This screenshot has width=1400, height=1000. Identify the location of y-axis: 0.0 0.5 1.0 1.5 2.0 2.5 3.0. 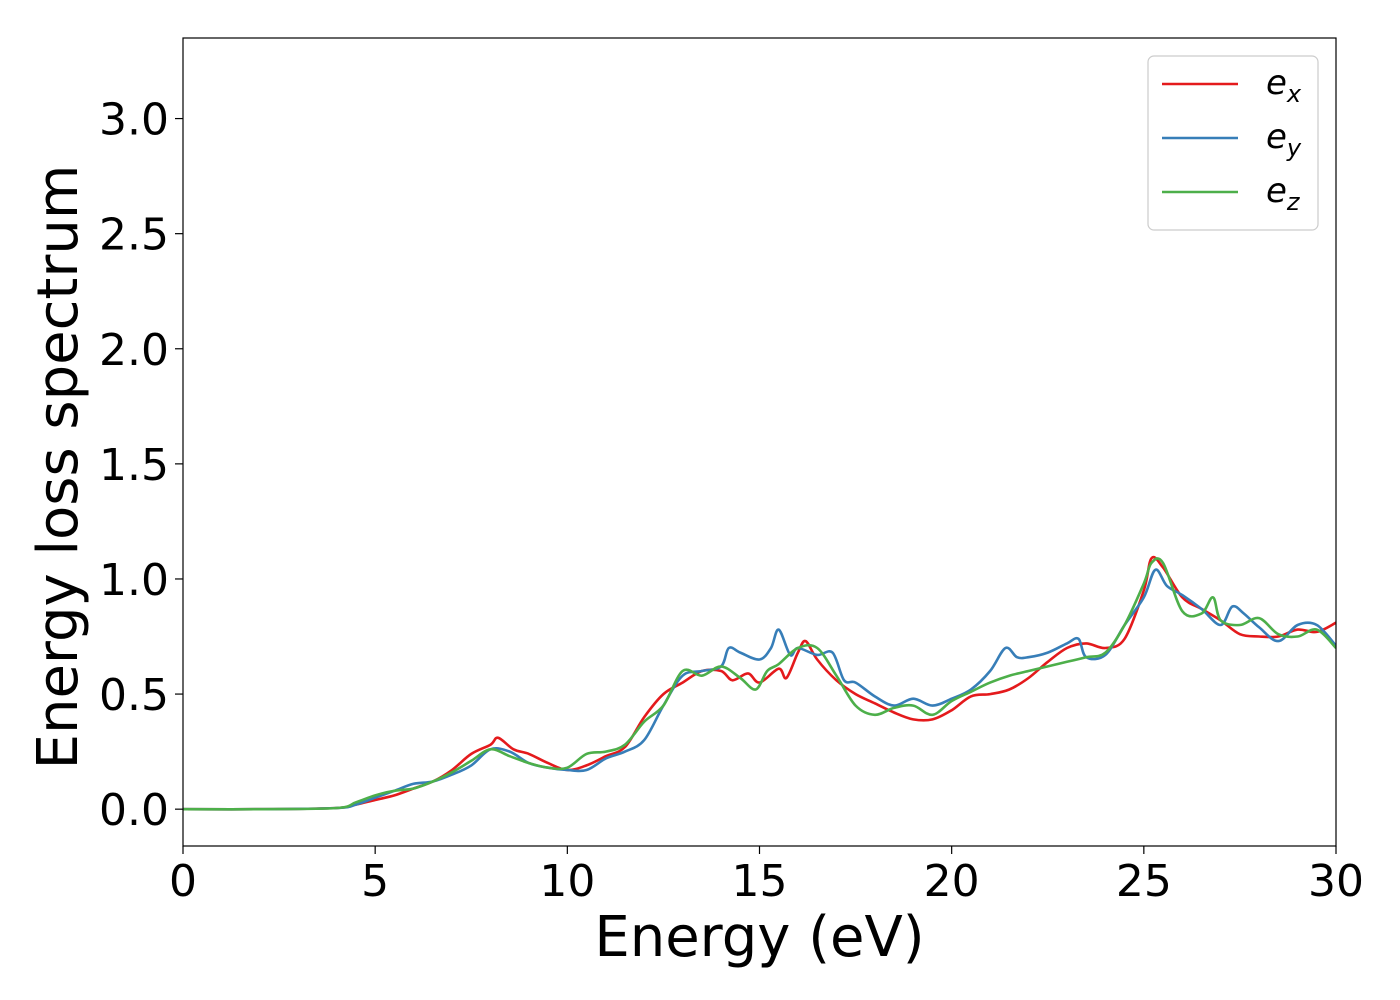
(141, 465).